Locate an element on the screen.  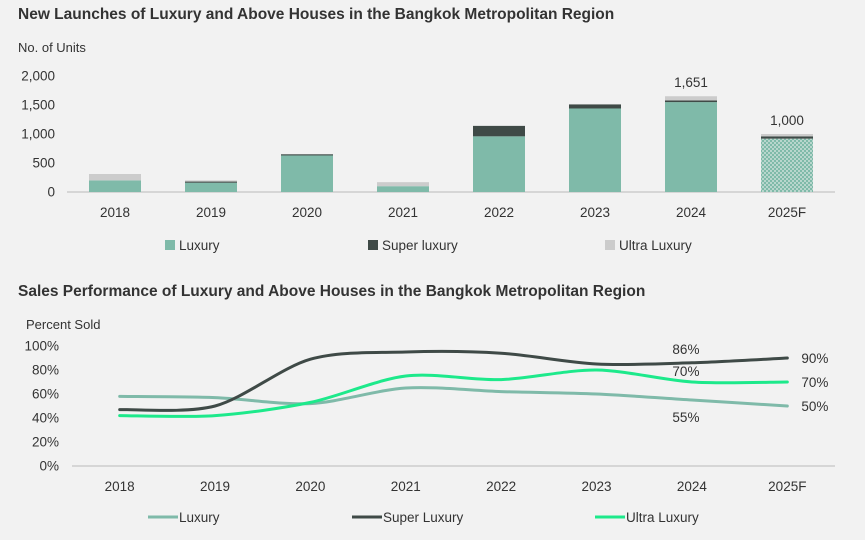
chart2-x-tick-label: 2024 is located at coordinates (692, 486).